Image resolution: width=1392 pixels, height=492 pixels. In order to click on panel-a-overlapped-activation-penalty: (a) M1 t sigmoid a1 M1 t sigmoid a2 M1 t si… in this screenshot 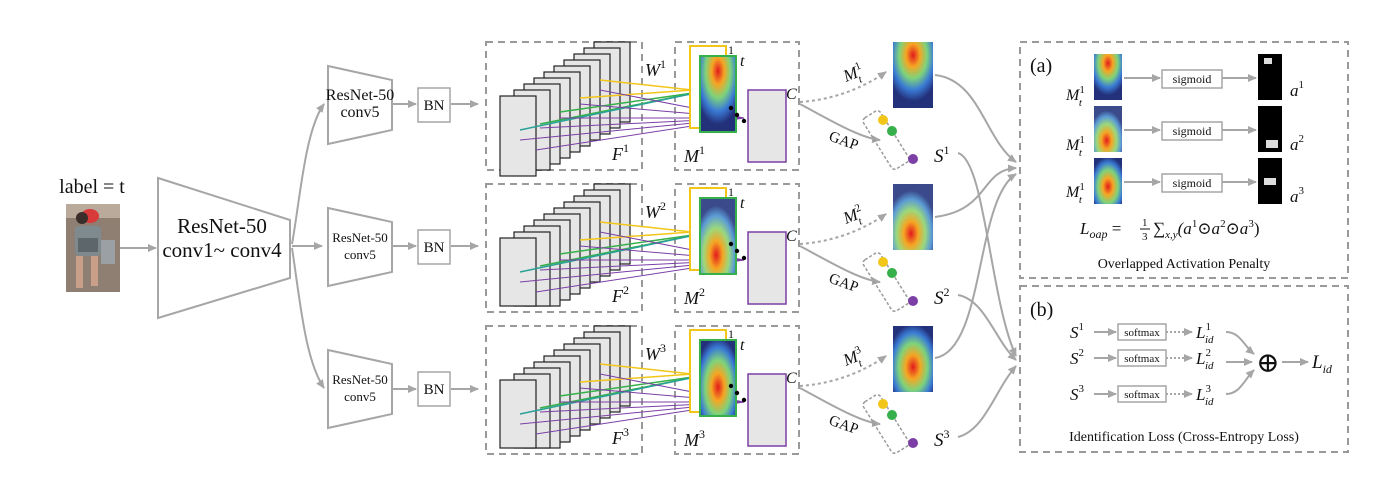, I will do `click(1184, 160)`.